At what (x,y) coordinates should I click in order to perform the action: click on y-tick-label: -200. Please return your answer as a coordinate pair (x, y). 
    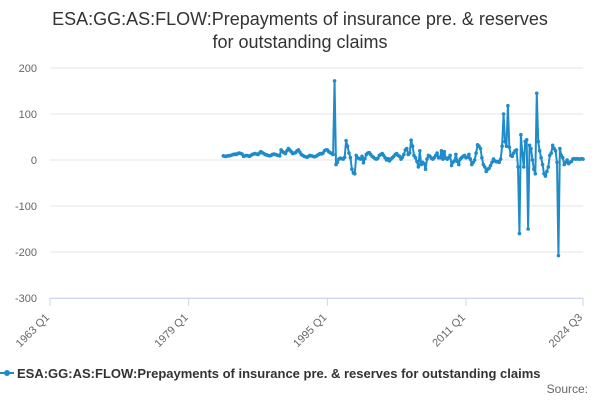
    Looking at the image, I should click on (26, 253).